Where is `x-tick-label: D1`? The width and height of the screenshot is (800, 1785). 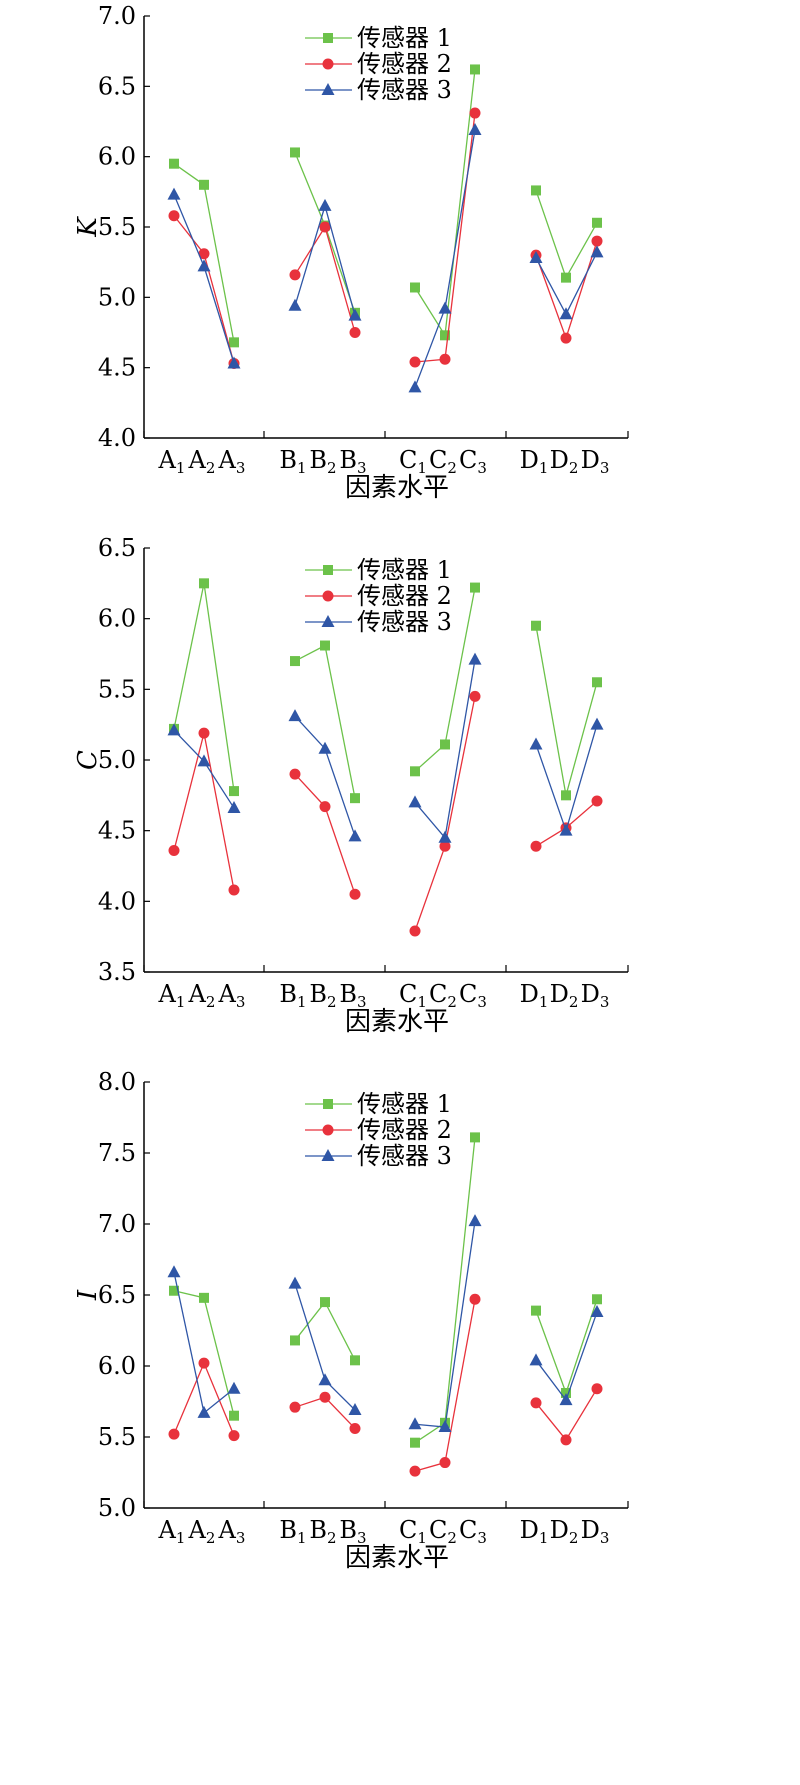
x-tick-label: D1 is located at coordinates (534, 1531).